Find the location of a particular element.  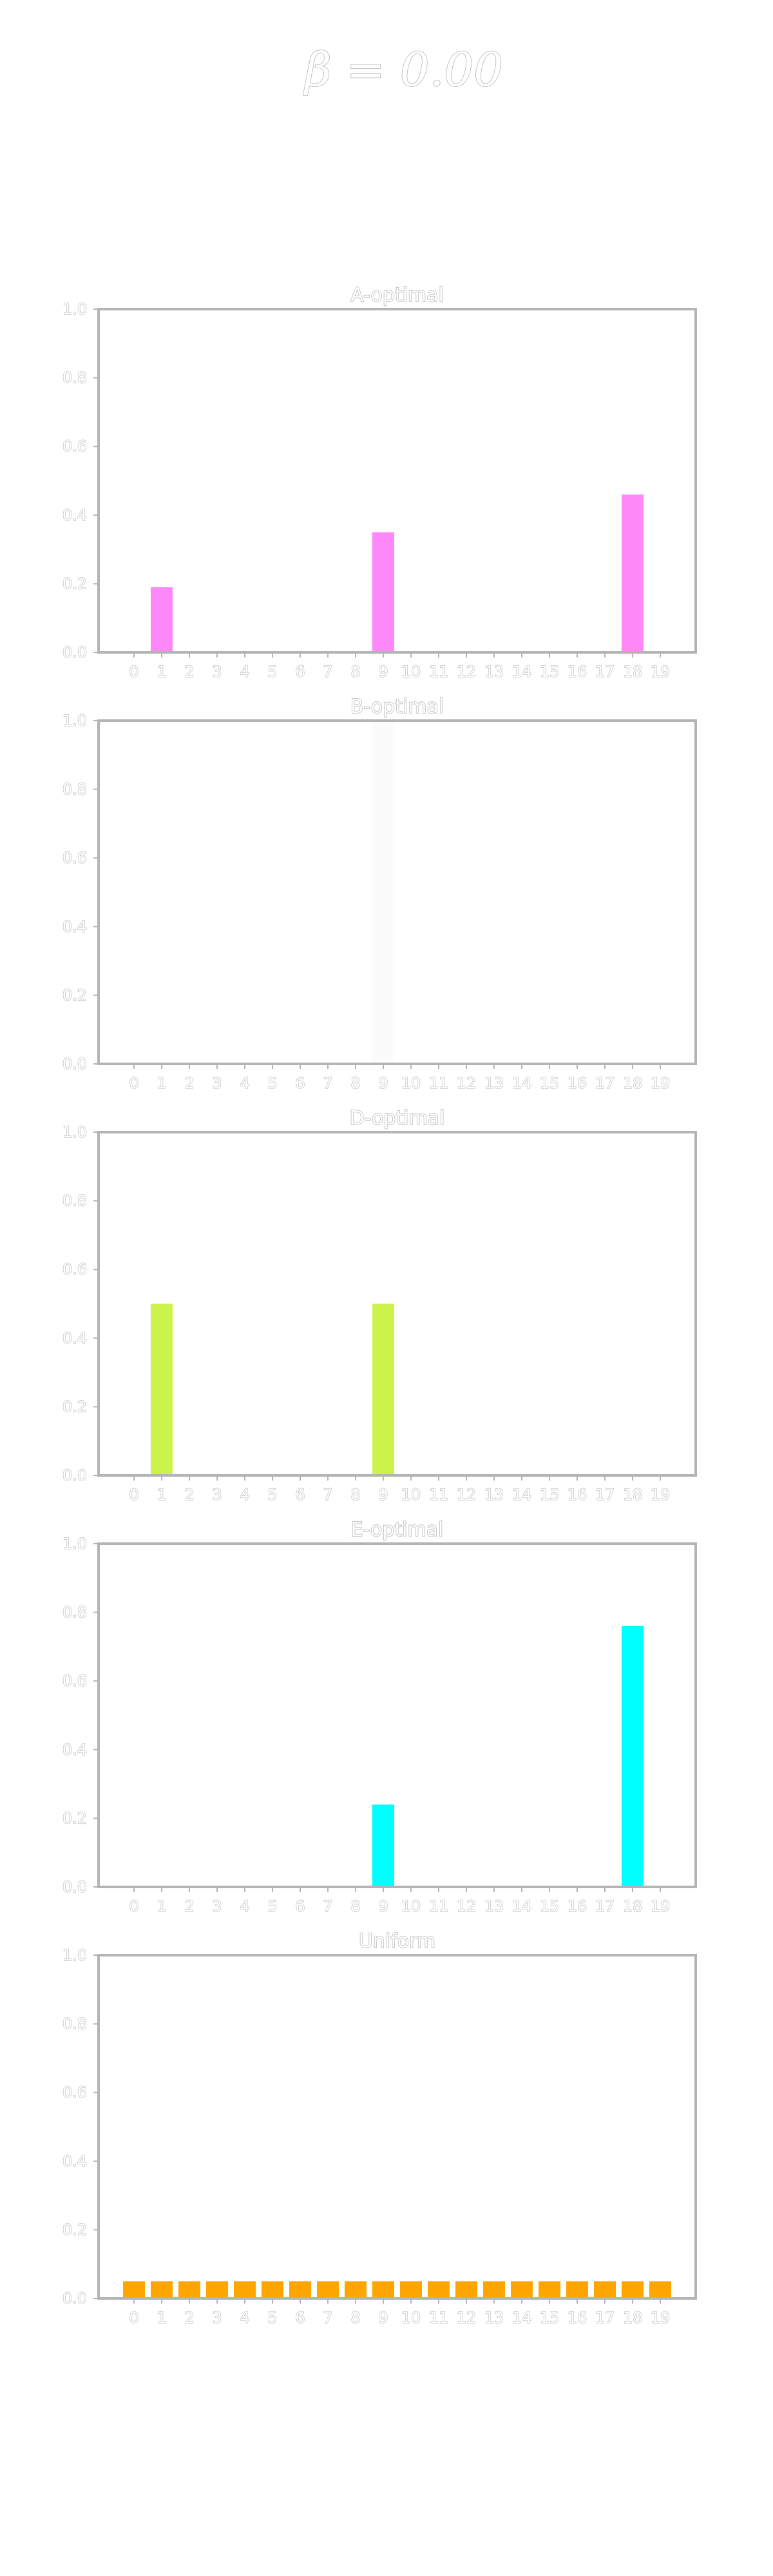

x-tick-label: 7 is located at coordinates (327, 1906).